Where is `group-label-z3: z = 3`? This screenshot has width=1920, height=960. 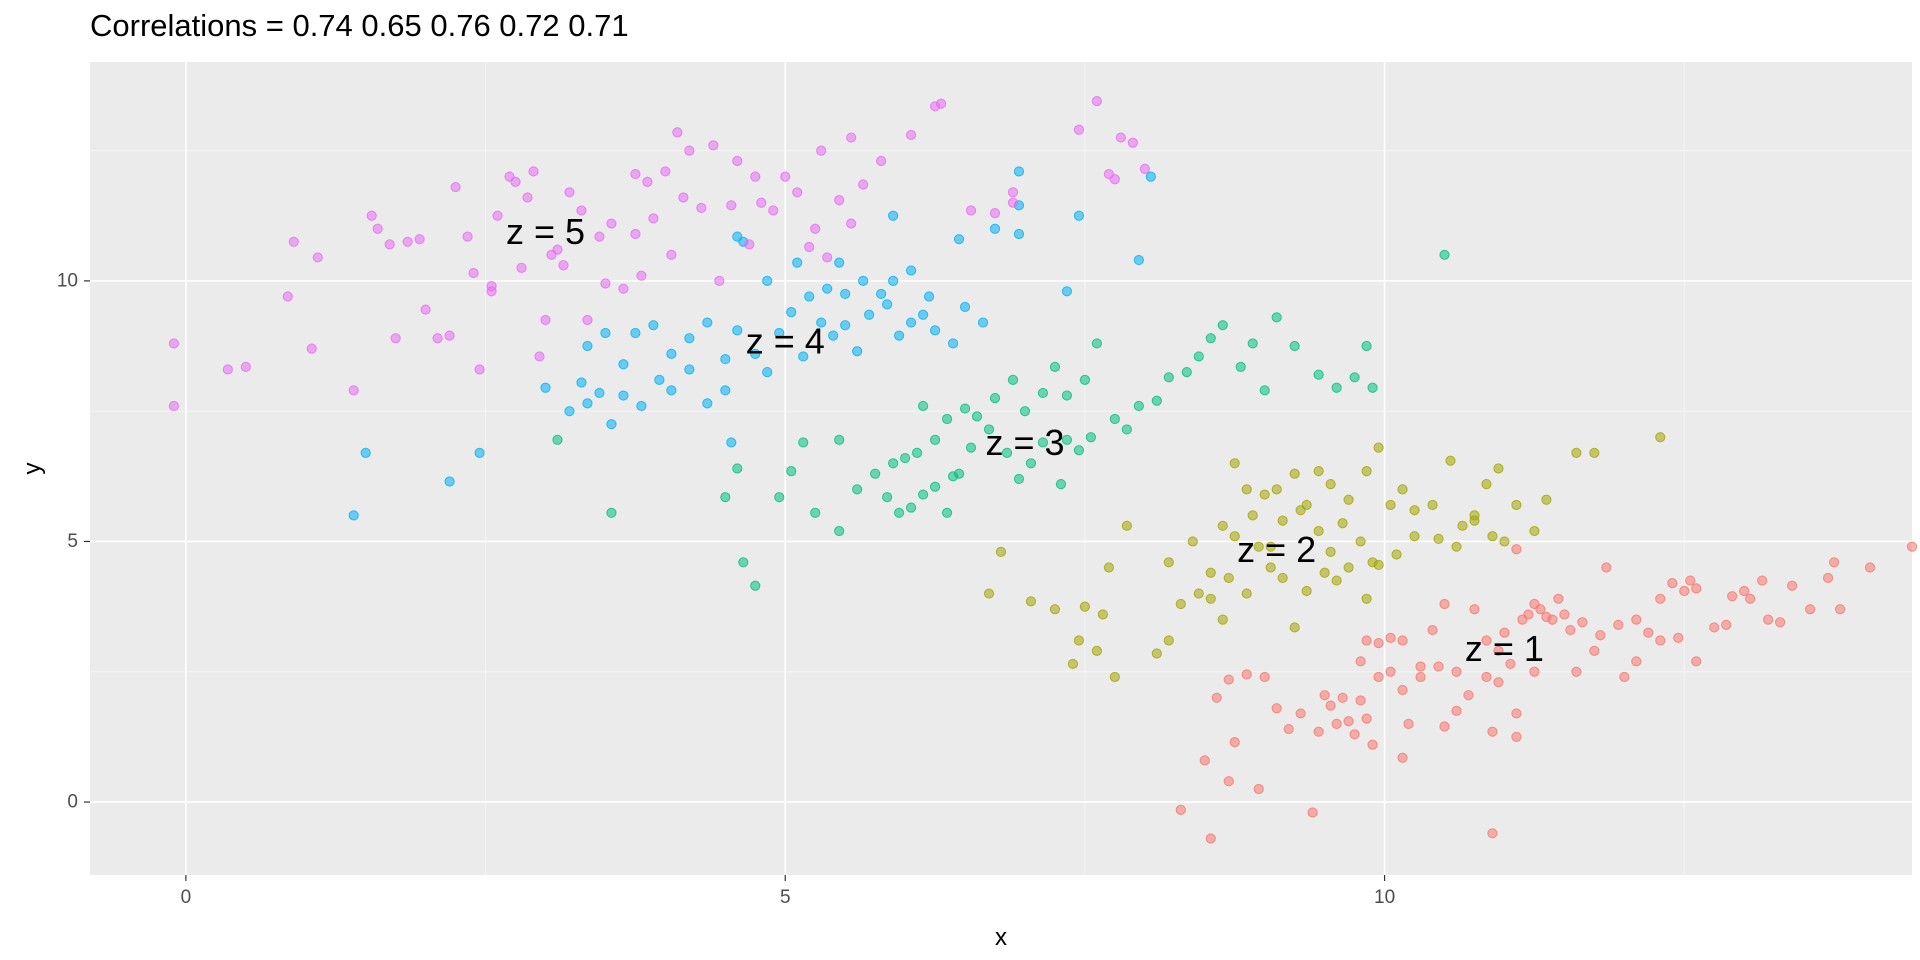
group-label-z3: z = 3 is located at coordinates (1024, 442).